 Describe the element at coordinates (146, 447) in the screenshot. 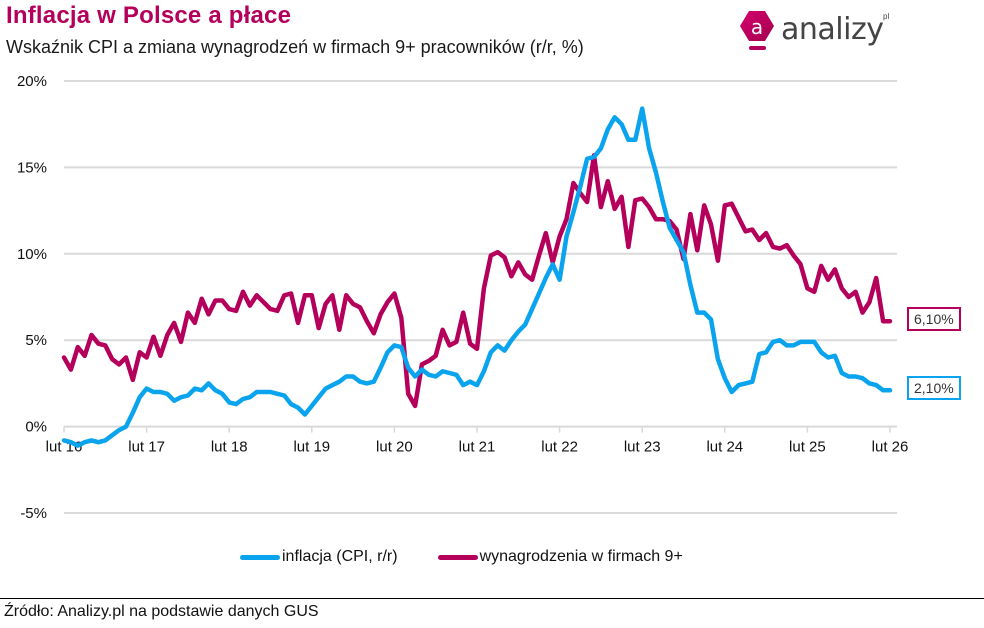

I see `x-tick-label: lut 17` at that location.